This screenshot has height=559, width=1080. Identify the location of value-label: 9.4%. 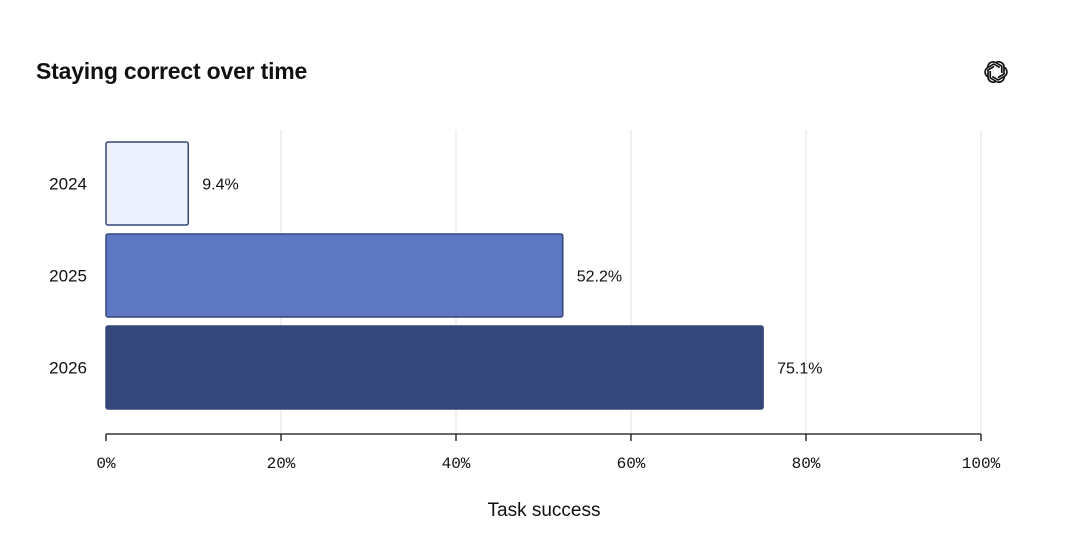
(220, 185).